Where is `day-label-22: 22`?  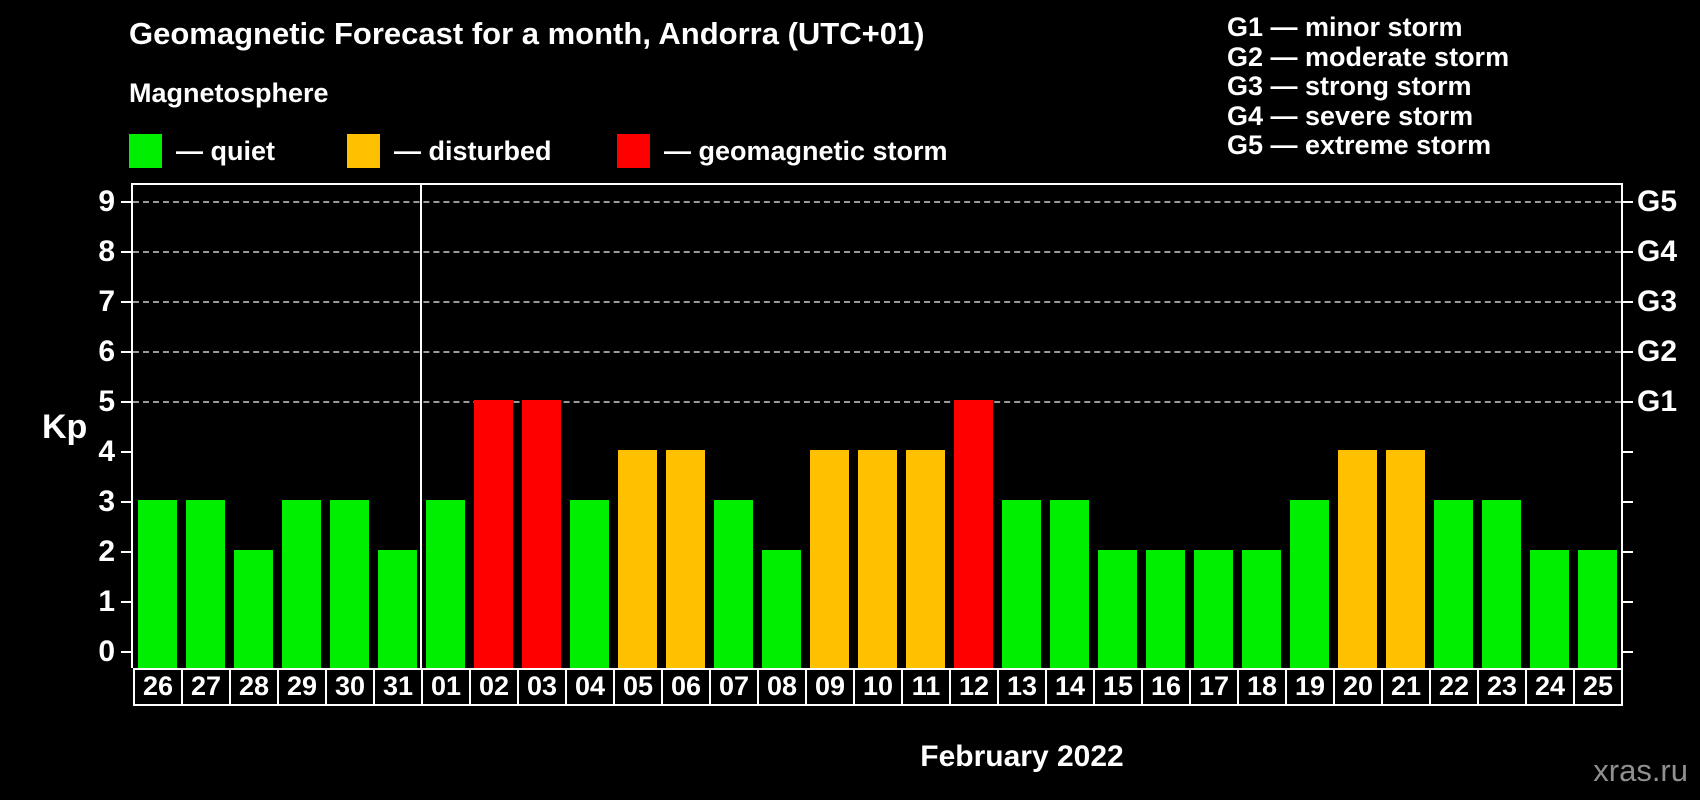 day-label-22: 22 is located at coordinates (1454, 687).